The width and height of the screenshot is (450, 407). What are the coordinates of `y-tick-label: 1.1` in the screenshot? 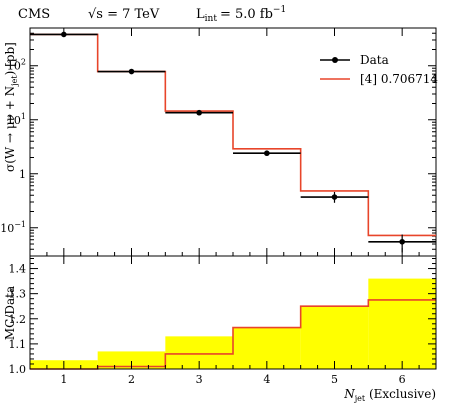 It's located at (18, 344).